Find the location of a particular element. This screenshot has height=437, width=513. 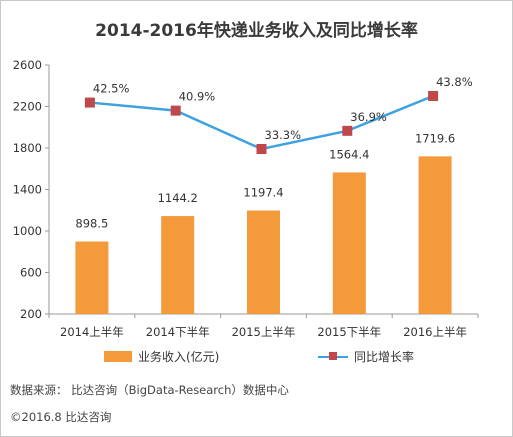

y-tick-label: 1400 is located at coordinates (27, 190).